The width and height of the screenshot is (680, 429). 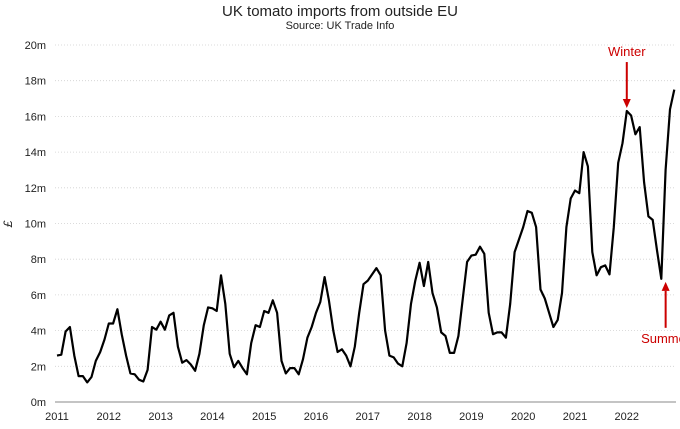 What do you see at coordinates (660, 313) in the screenshot?
I see `annotation-summer: Summer` at bounding box center [660, 313].